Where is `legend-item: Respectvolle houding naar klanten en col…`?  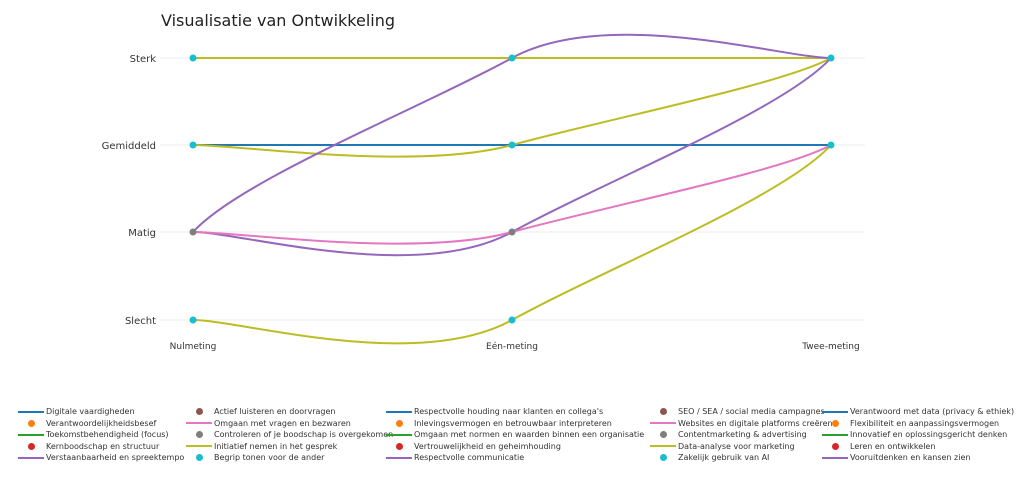
legend-item: Respectvolle houding naar klanten en col… is located at coordinates (494, 411).